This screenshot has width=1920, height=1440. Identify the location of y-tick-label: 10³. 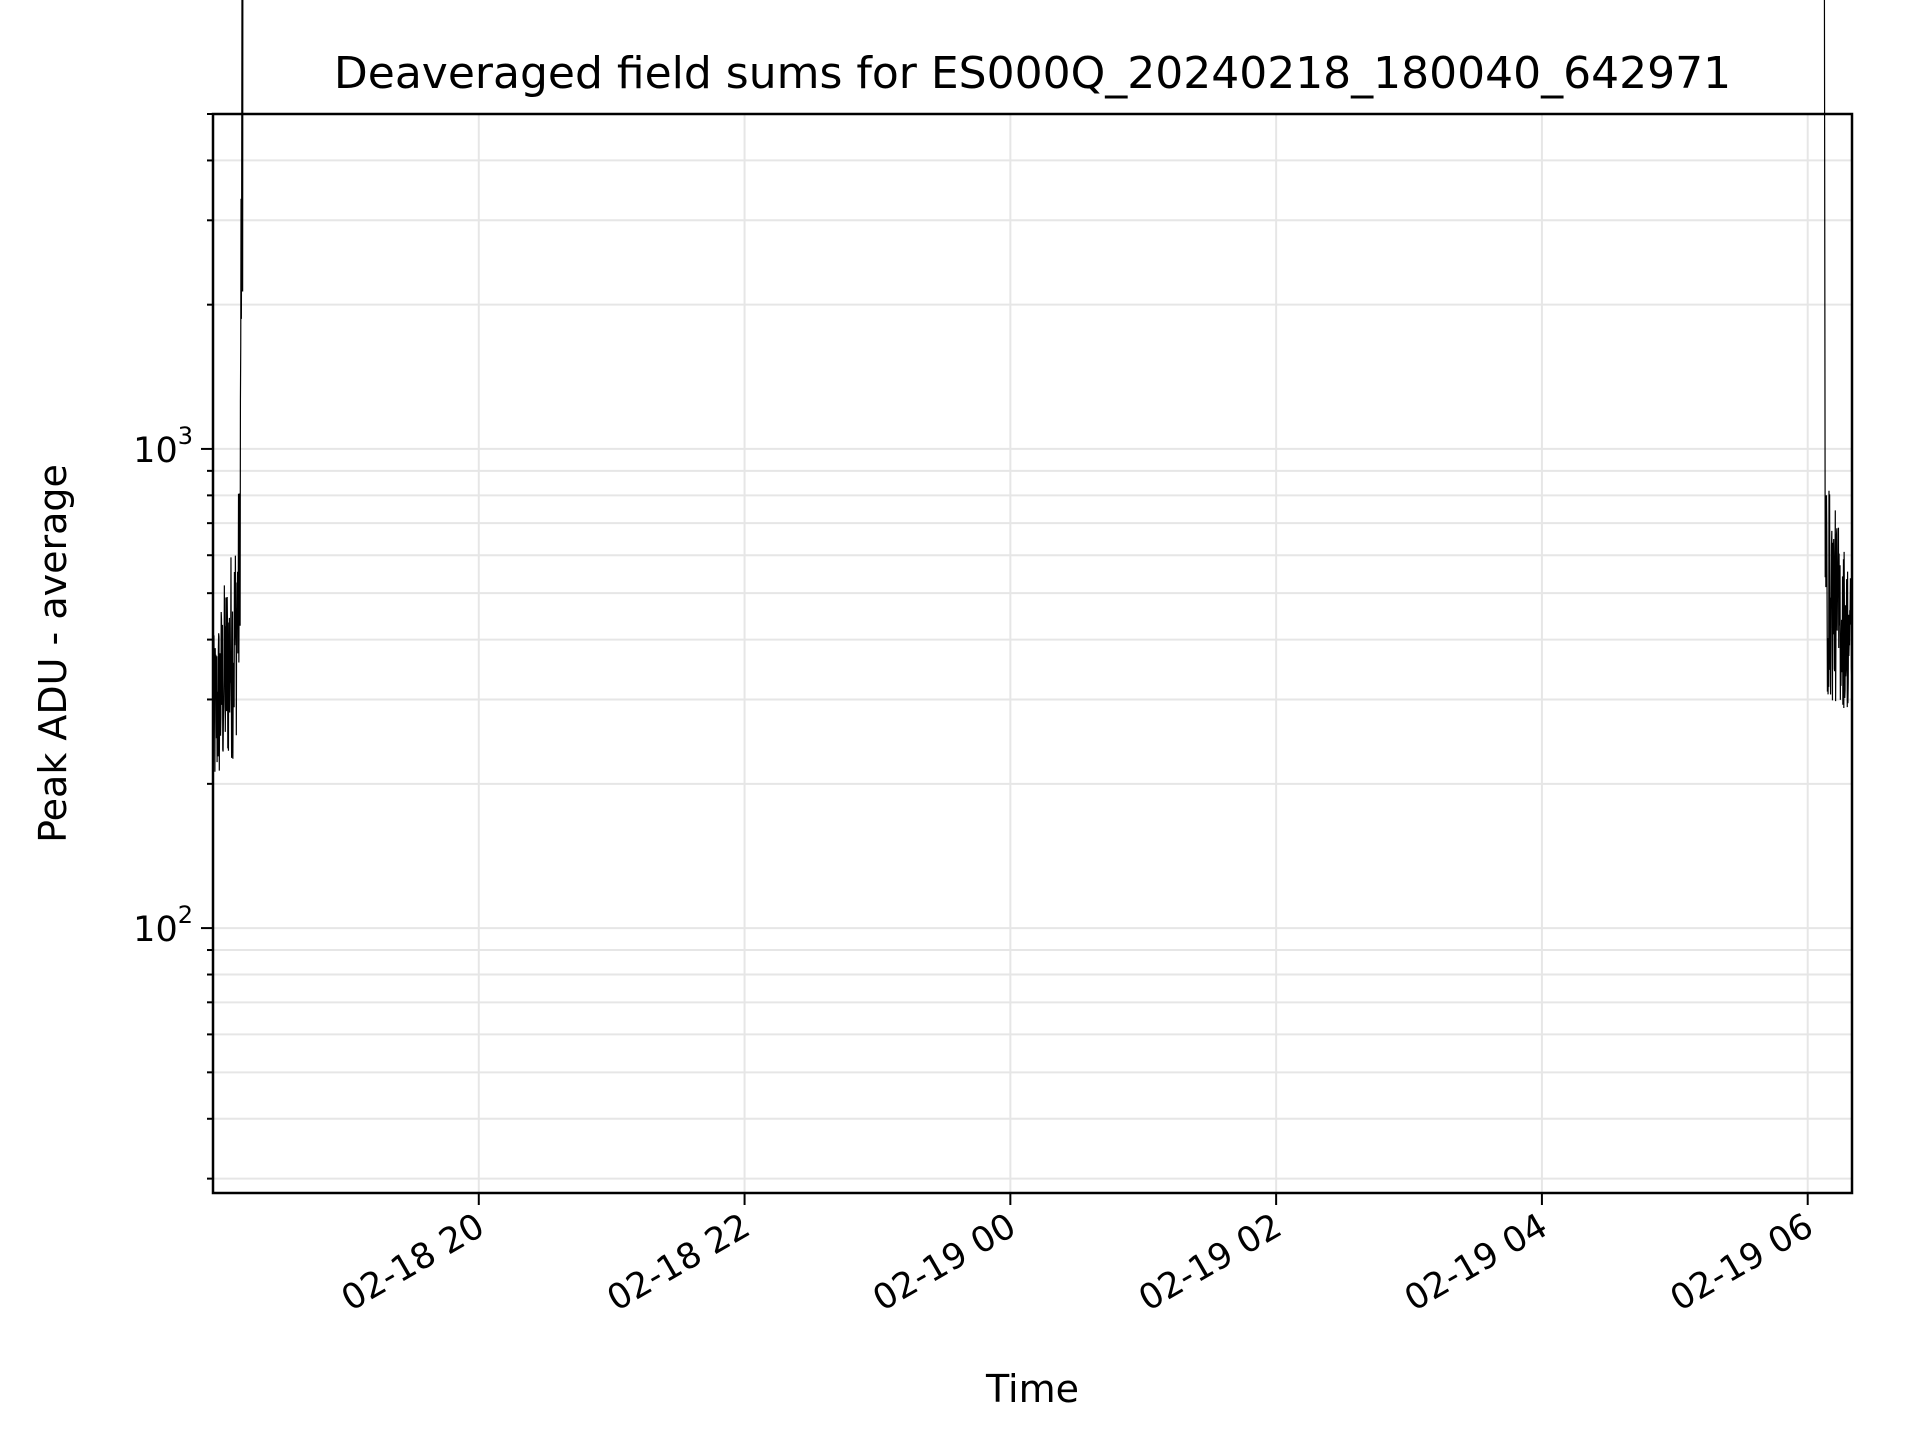
(163, 446).